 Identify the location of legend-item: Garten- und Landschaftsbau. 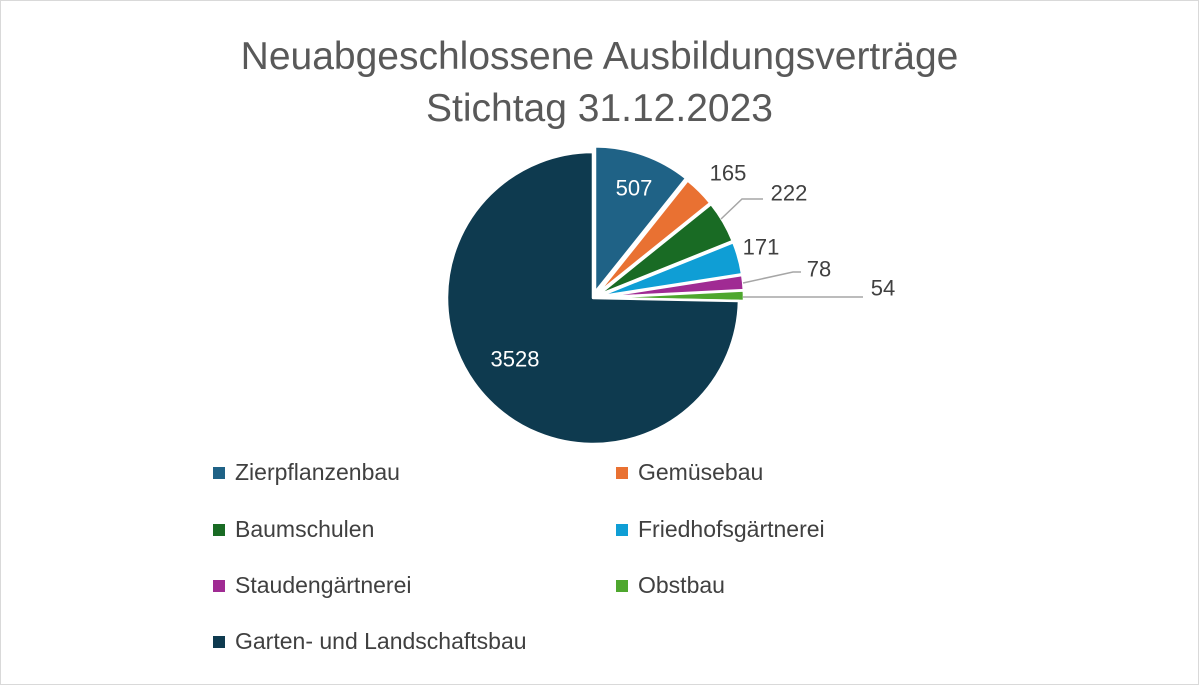
(370, 641).